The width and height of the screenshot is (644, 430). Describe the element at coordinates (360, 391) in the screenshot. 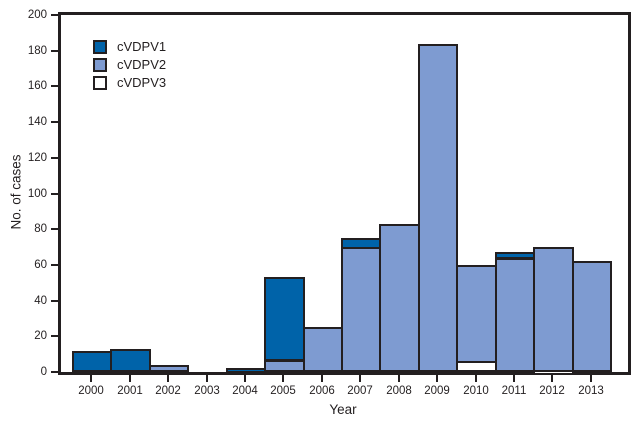

I see `x-tick-label-2007: 2007` at that location.